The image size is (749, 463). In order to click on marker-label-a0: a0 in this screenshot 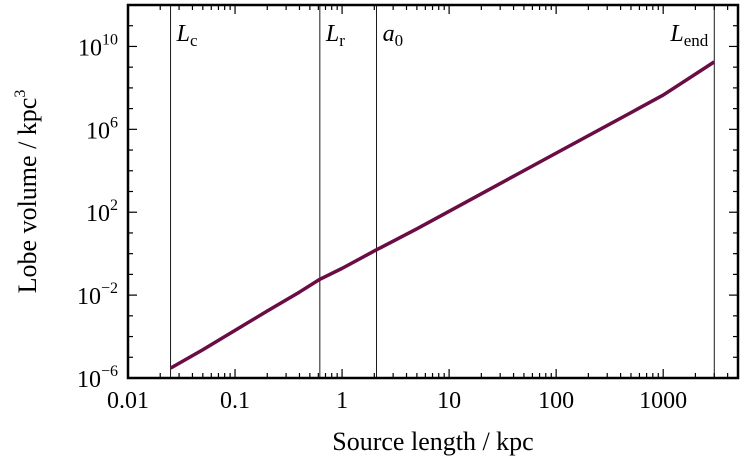, I will do `click(393, 35)`.